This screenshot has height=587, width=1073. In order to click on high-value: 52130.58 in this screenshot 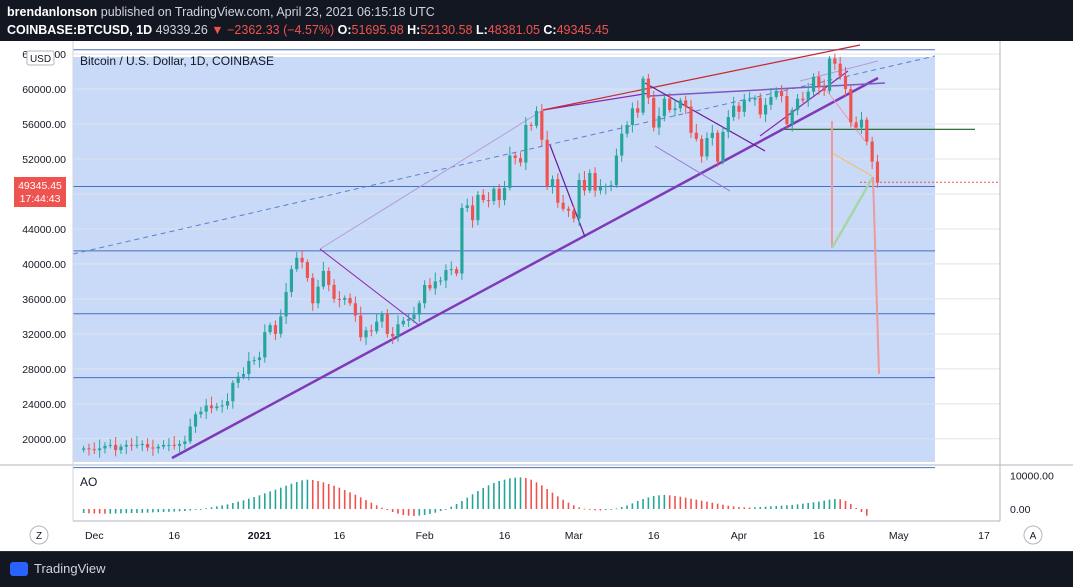, I will do `click(446, 30)`.